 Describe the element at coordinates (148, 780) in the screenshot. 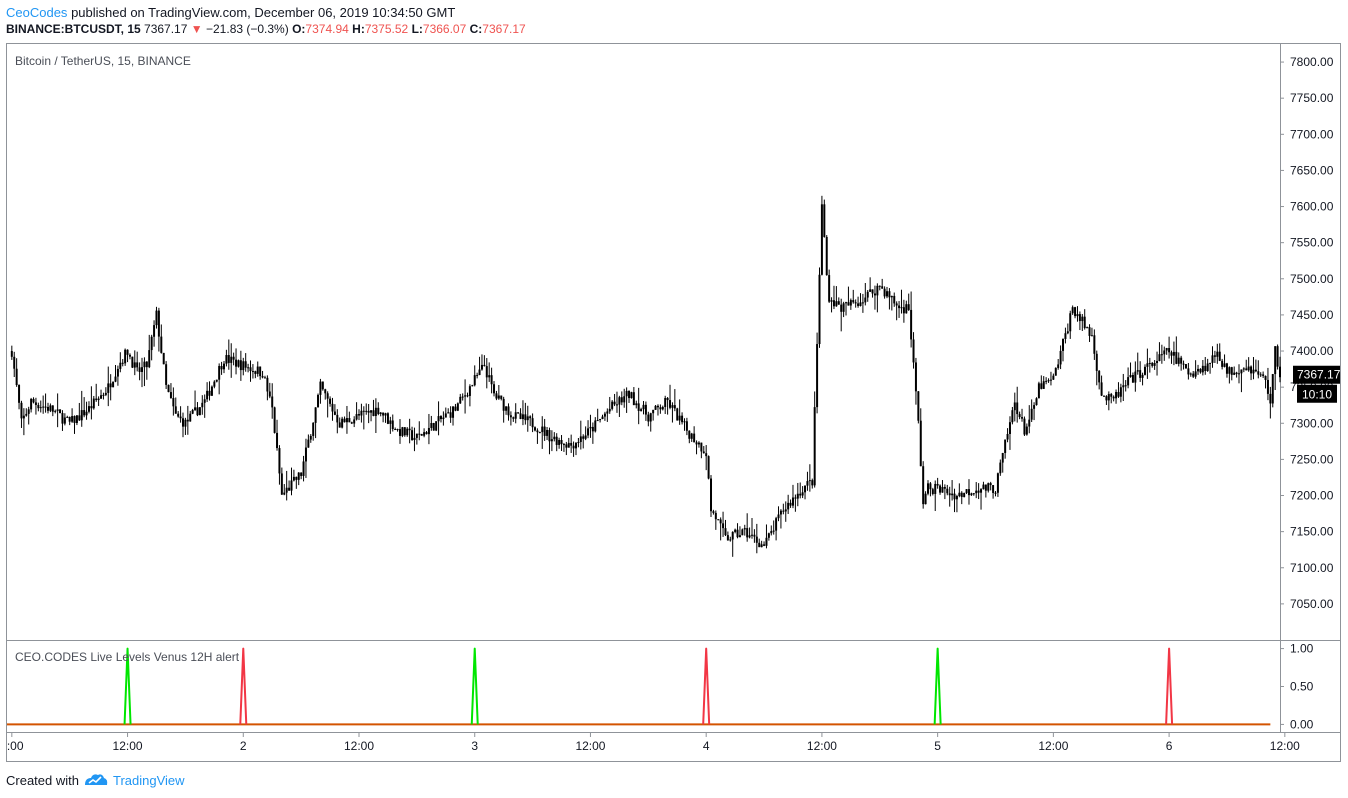

I see `tradingview-link: TradingView` at that location.